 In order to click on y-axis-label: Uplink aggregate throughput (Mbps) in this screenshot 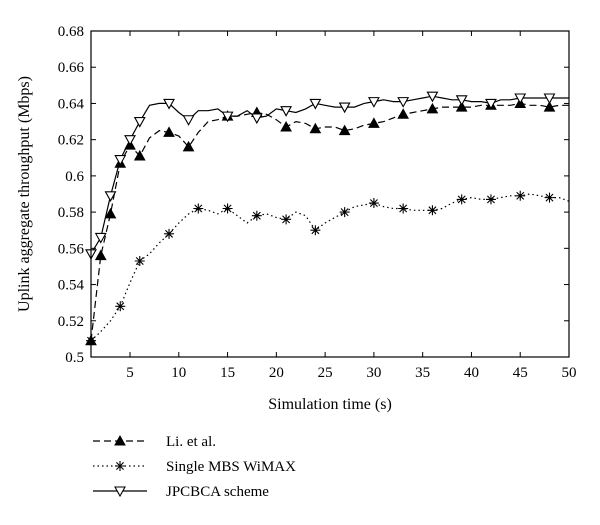, I will do `click(24, 194)`.